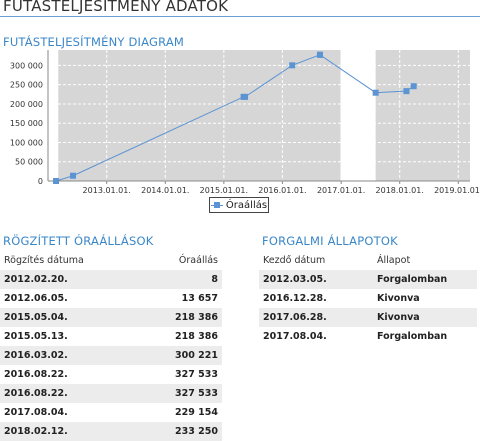 This screenshot has width=480, height=441. Describe the element at coordinates (181, 279) in the screenshot. I see `table-cell: 8` at that location.